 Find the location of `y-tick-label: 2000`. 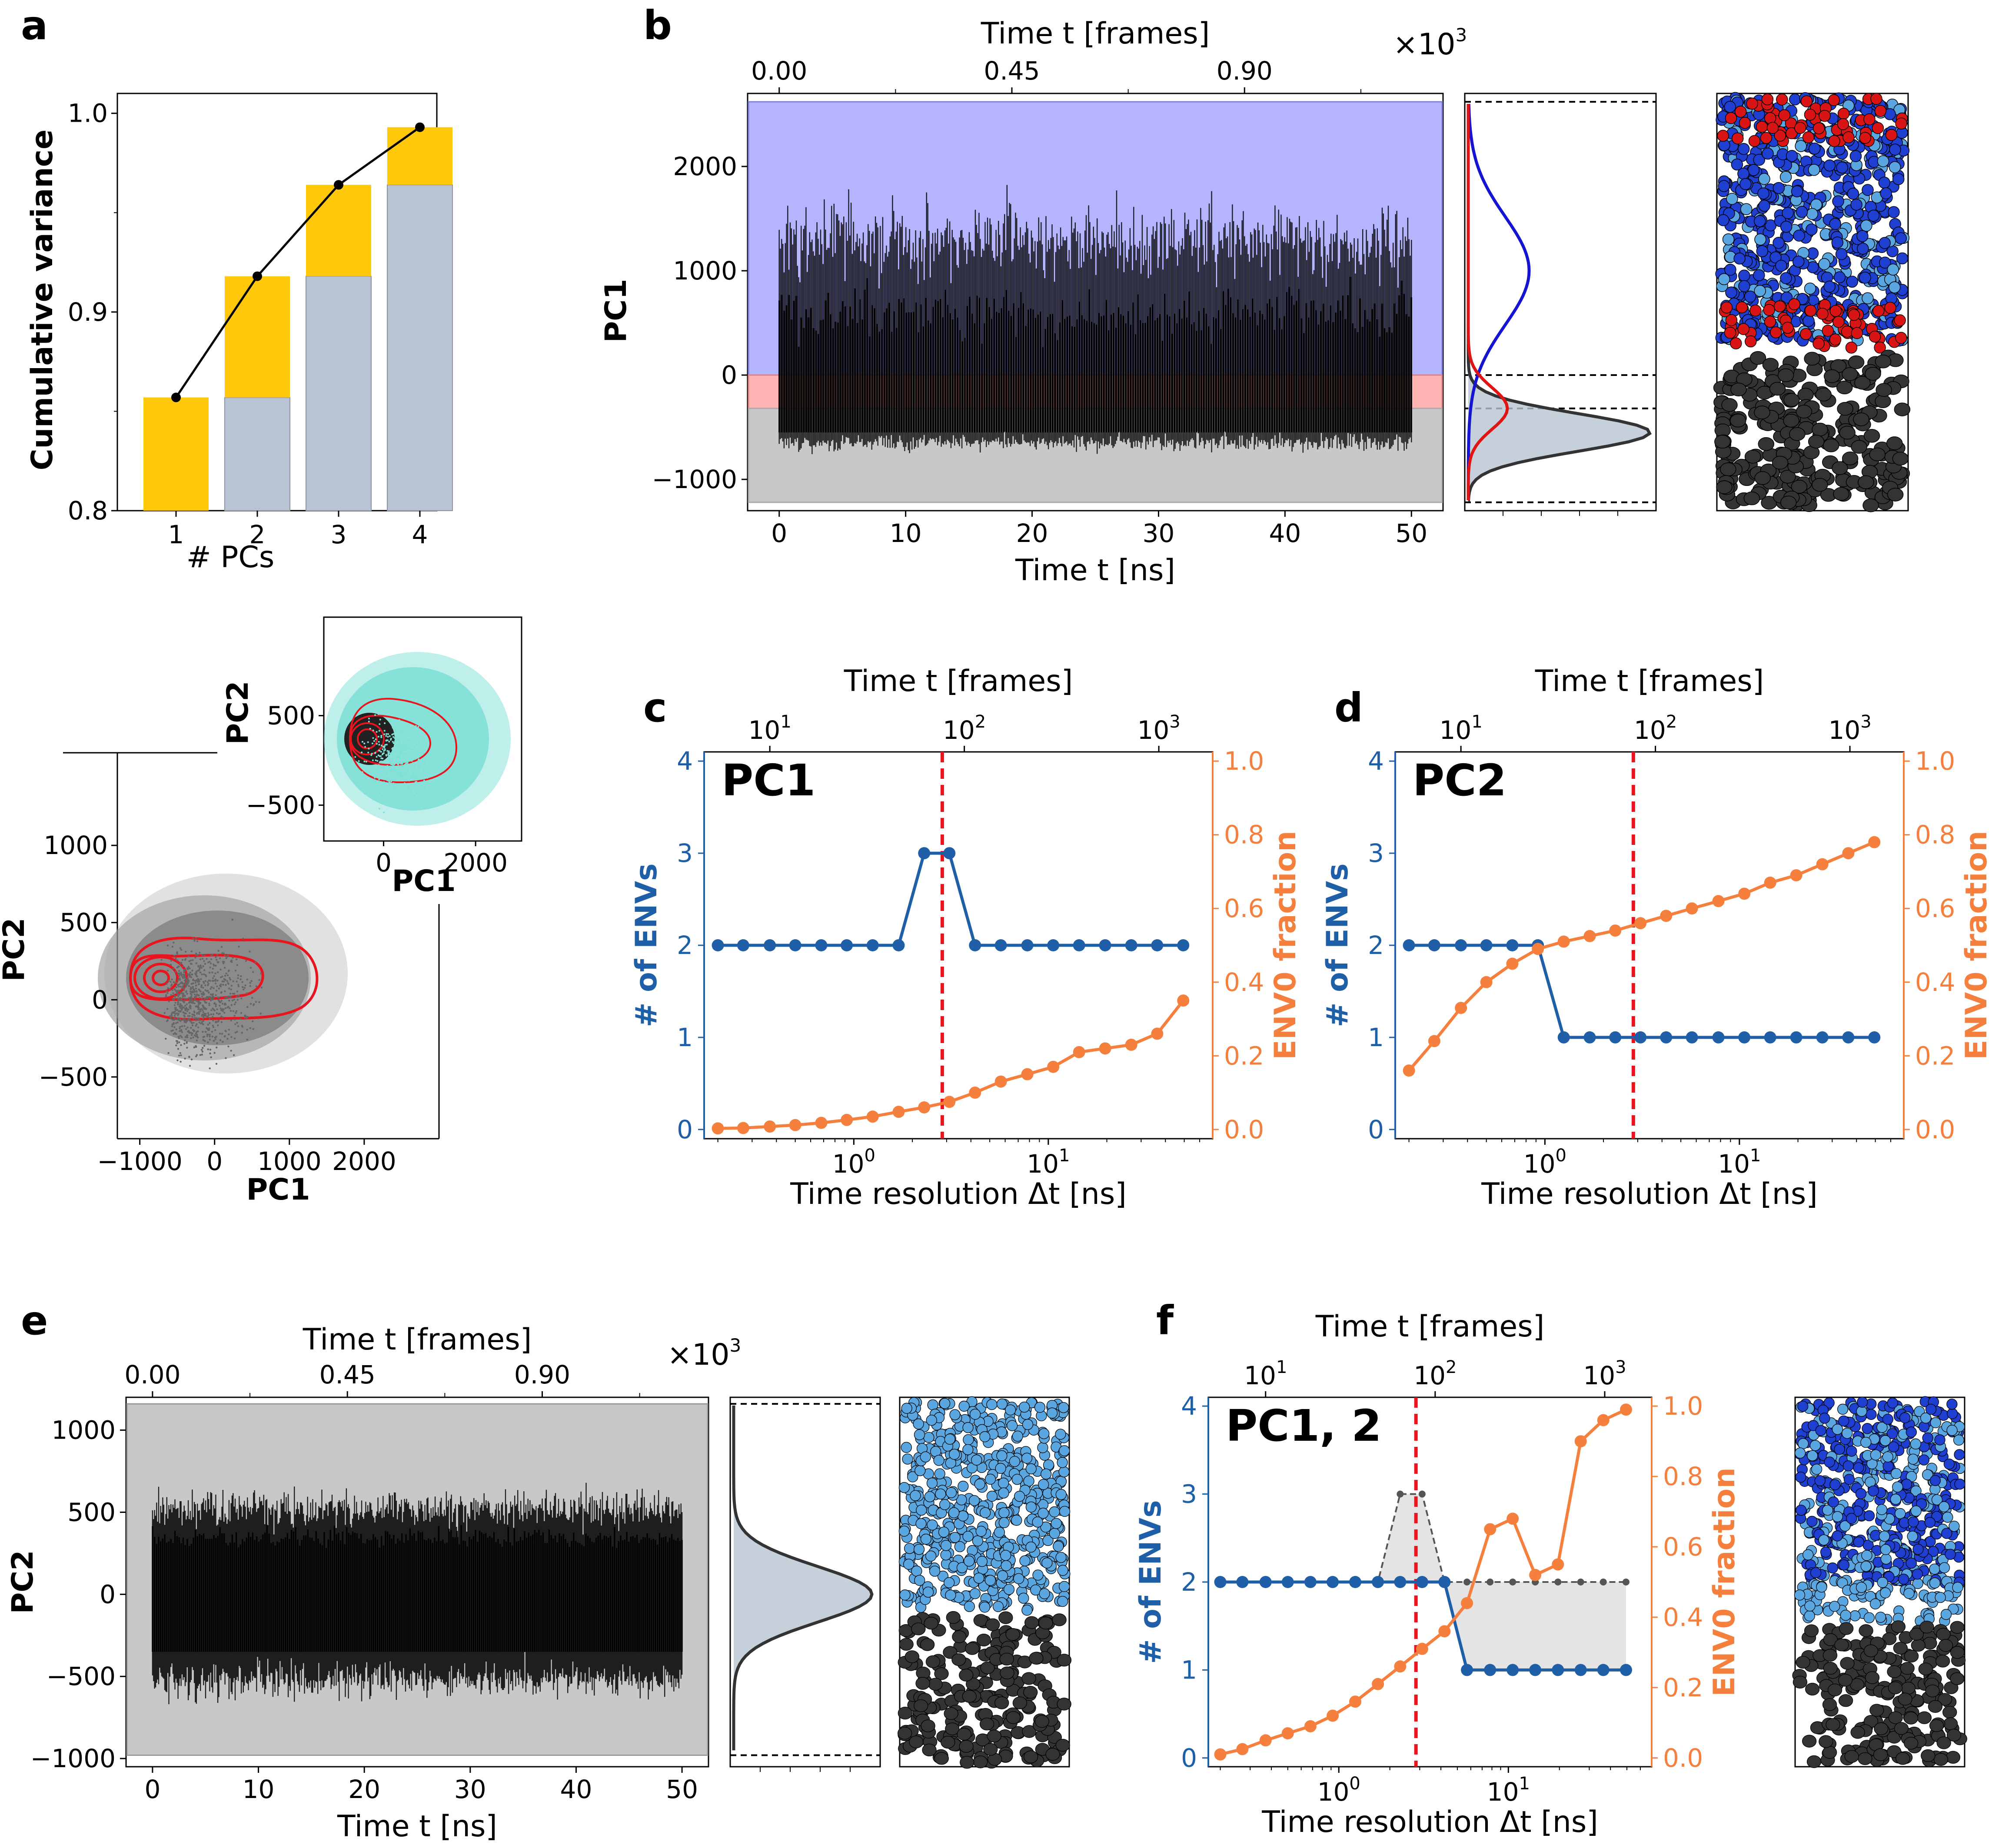

y-tick-label: 2000 is located at coordinates (705, 166).